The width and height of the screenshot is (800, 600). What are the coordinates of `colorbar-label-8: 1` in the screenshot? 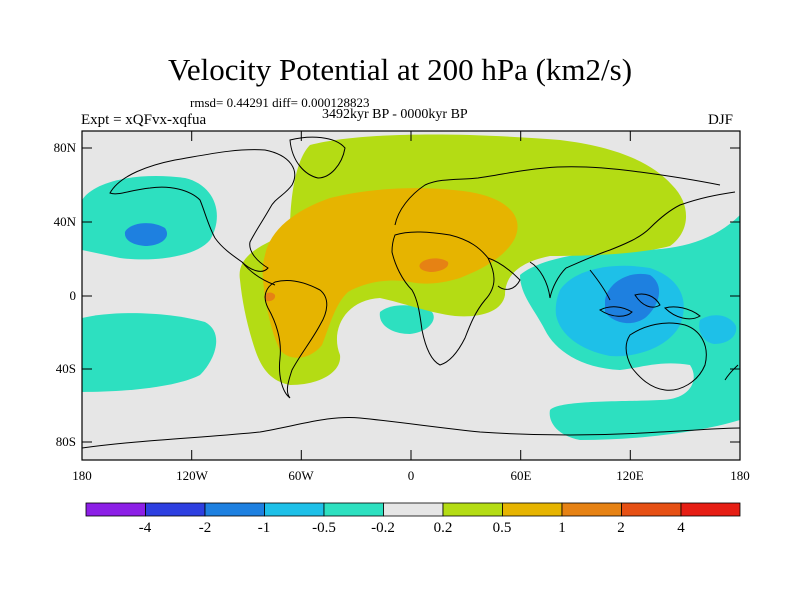 It's located at (562, 528).